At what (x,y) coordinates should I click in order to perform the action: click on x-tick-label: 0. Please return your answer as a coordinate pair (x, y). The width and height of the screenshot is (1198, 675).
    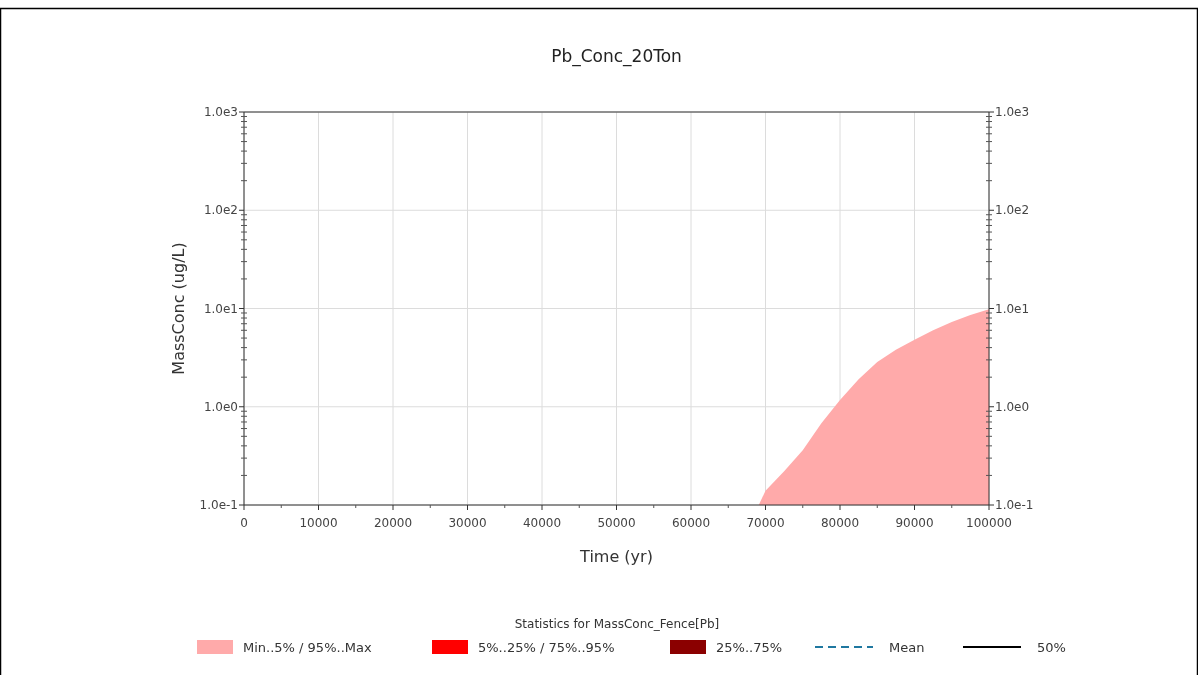
    Looking at the image, I should click on (244, 523).